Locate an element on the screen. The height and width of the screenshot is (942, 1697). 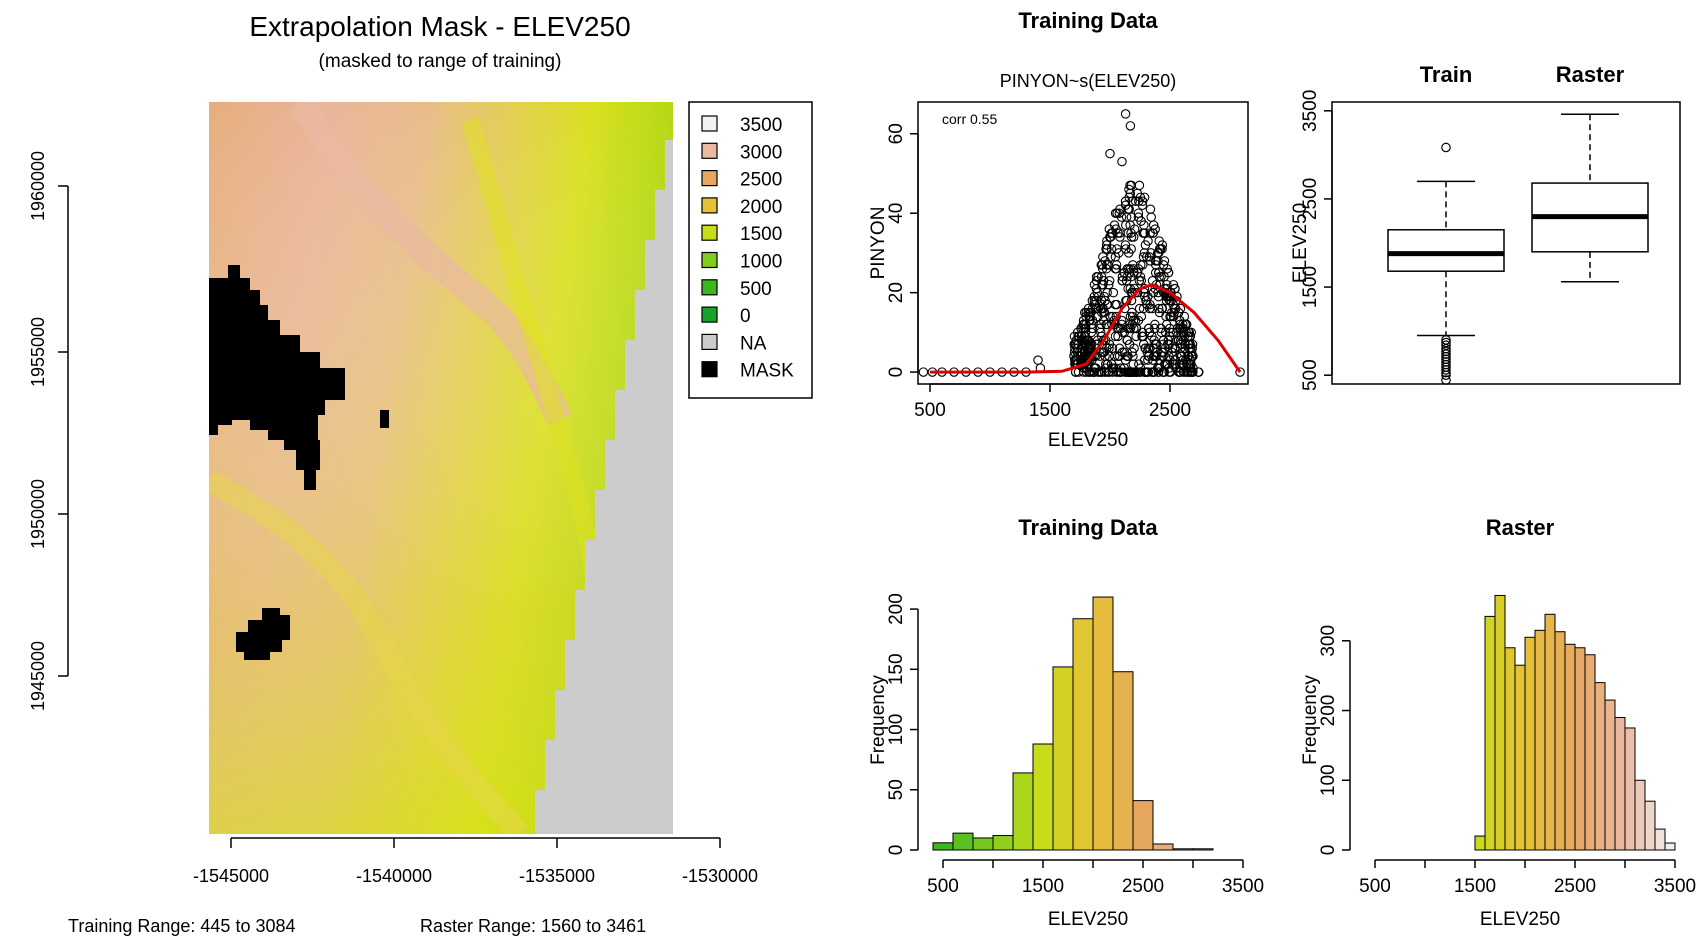
boxplot-panel: 500 1500 2500 3500 Train Raster ELEV250 is located at coordinates (1485, 226).